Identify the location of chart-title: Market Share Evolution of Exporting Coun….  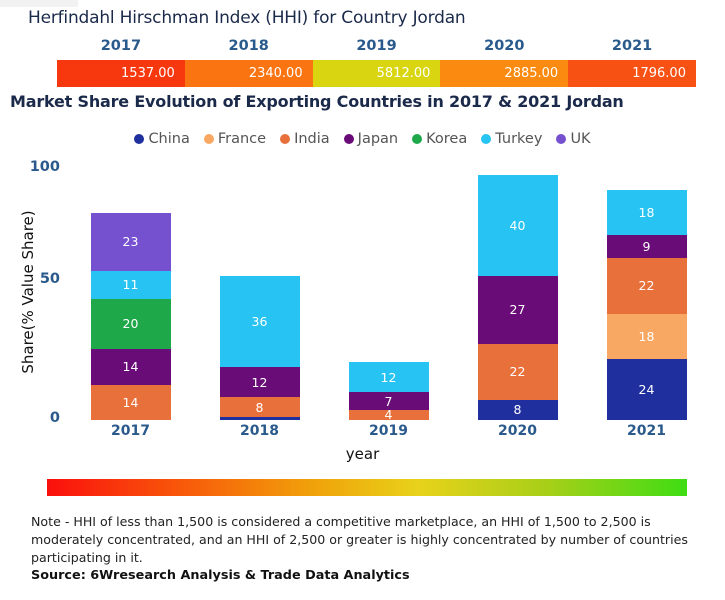
(317, 101).